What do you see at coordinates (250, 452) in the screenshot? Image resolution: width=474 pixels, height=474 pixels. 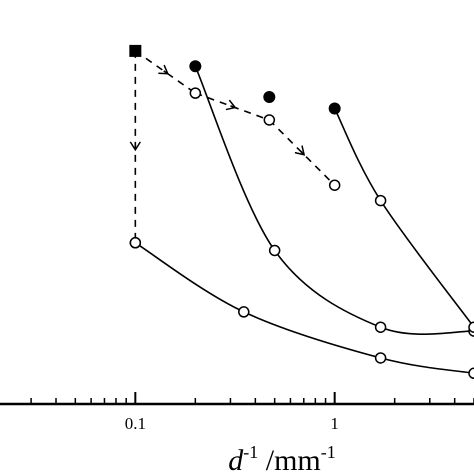 I see `x-axis-label-symbol-exponent: -1` at bounding box center [250, 452].